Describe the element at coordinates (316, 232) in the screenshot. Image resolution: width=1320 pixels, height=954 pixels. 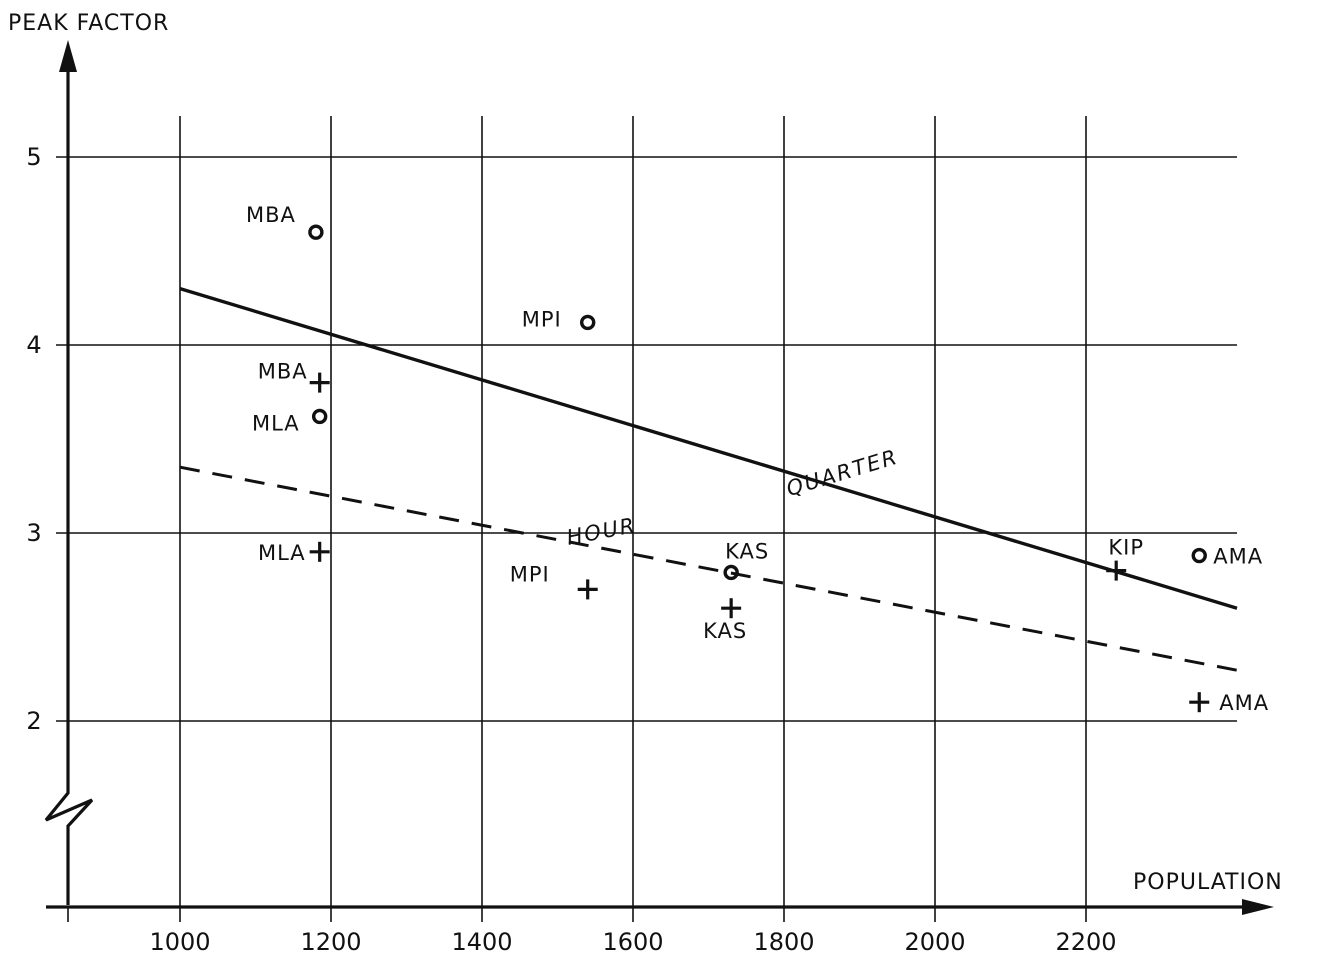
I see `circle-marker-mba` at that location.